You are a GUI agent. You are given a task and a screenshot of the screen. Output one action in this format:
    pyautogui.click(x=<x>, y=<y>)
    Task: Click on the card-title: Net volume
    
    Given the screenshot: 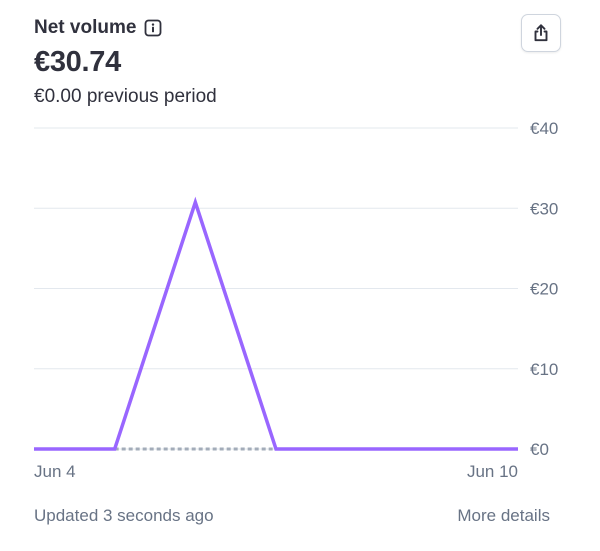 What is the action you would take?
    pyautogui.click(x=85, y=27)
    